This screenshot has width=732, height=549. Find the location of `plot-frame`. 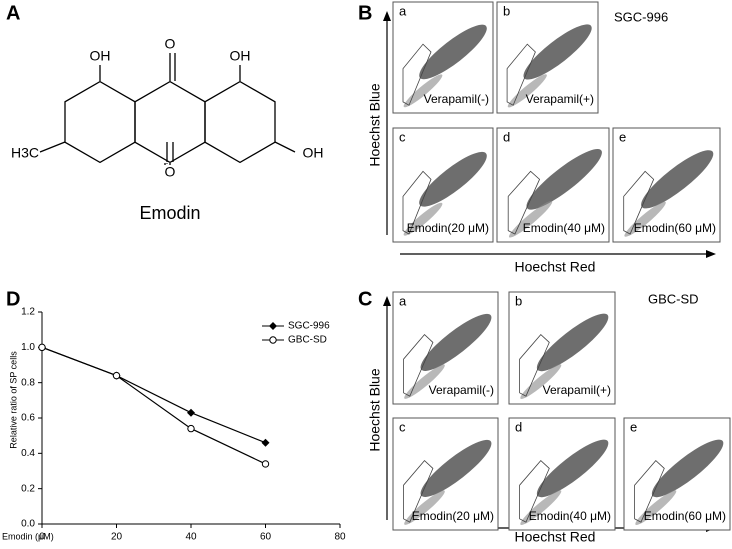

plot-frame is located at coordinates (562, 474).